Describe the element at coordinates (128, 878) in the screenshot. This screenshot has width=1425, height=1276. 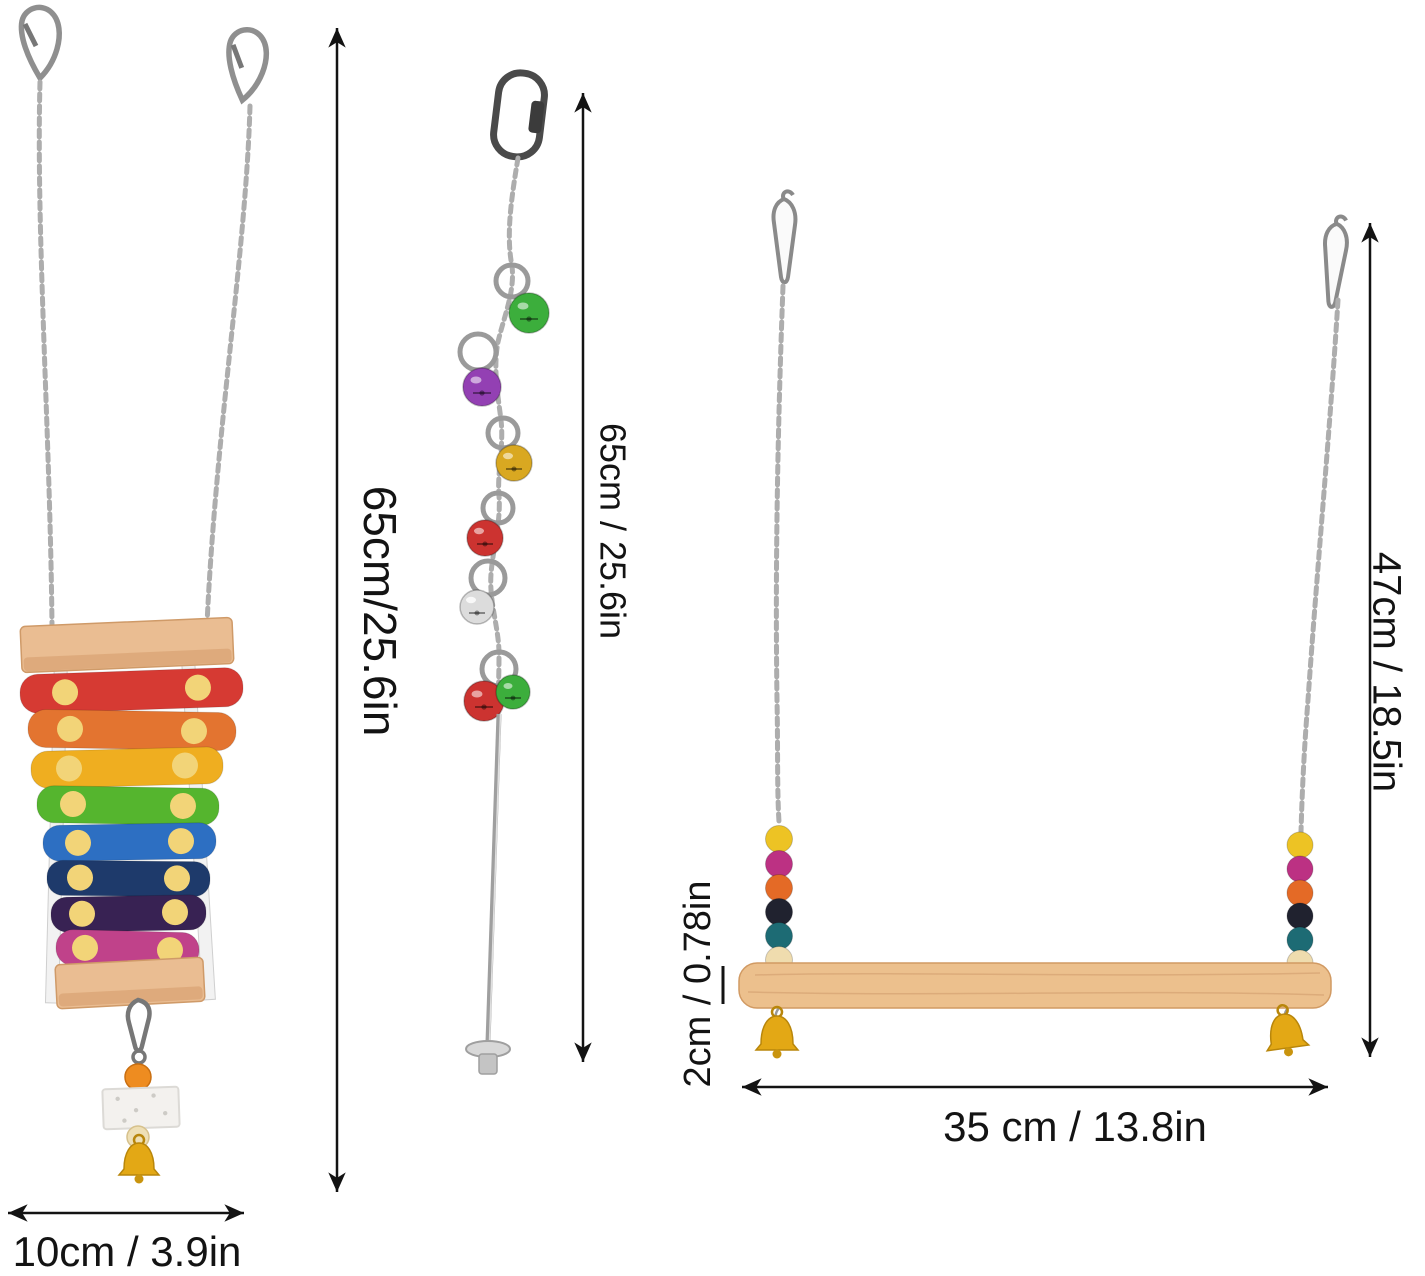
I see `xylophone-bar-navy` at that location.